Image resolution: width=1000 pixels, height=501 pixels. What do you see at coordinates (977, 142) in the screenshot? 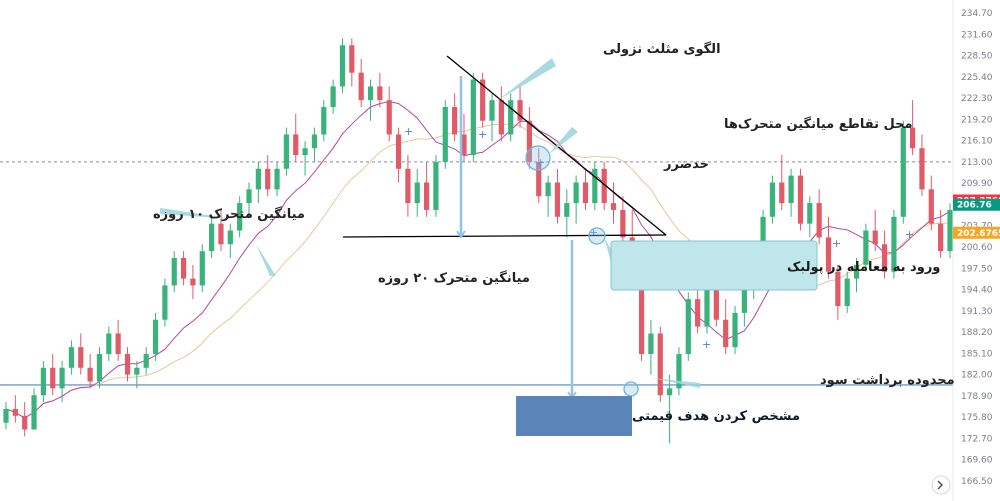
I see `y-tick-label: 216.10` at bounding box center [977, 142].